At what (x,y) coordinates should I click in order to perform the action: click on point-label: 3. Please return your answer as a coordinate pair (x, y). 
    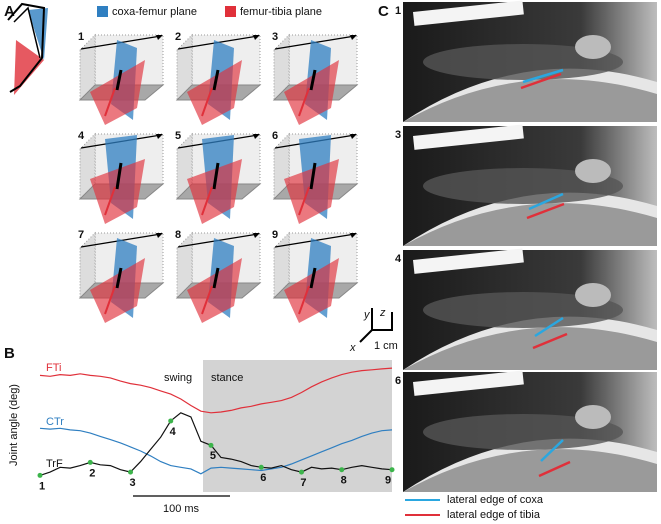
    Looking at the image, I should click on (132, 483).